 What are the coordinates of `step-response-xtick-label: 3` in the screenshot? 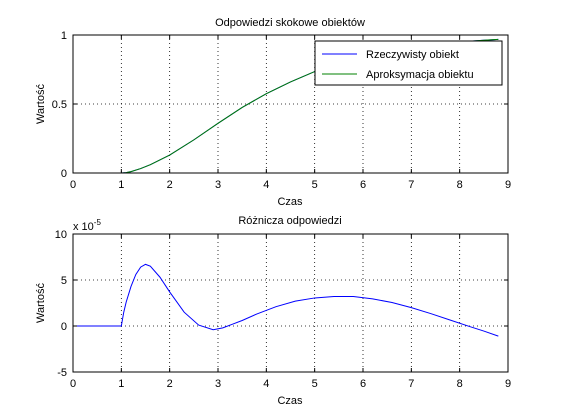 It's located at (218, 185).